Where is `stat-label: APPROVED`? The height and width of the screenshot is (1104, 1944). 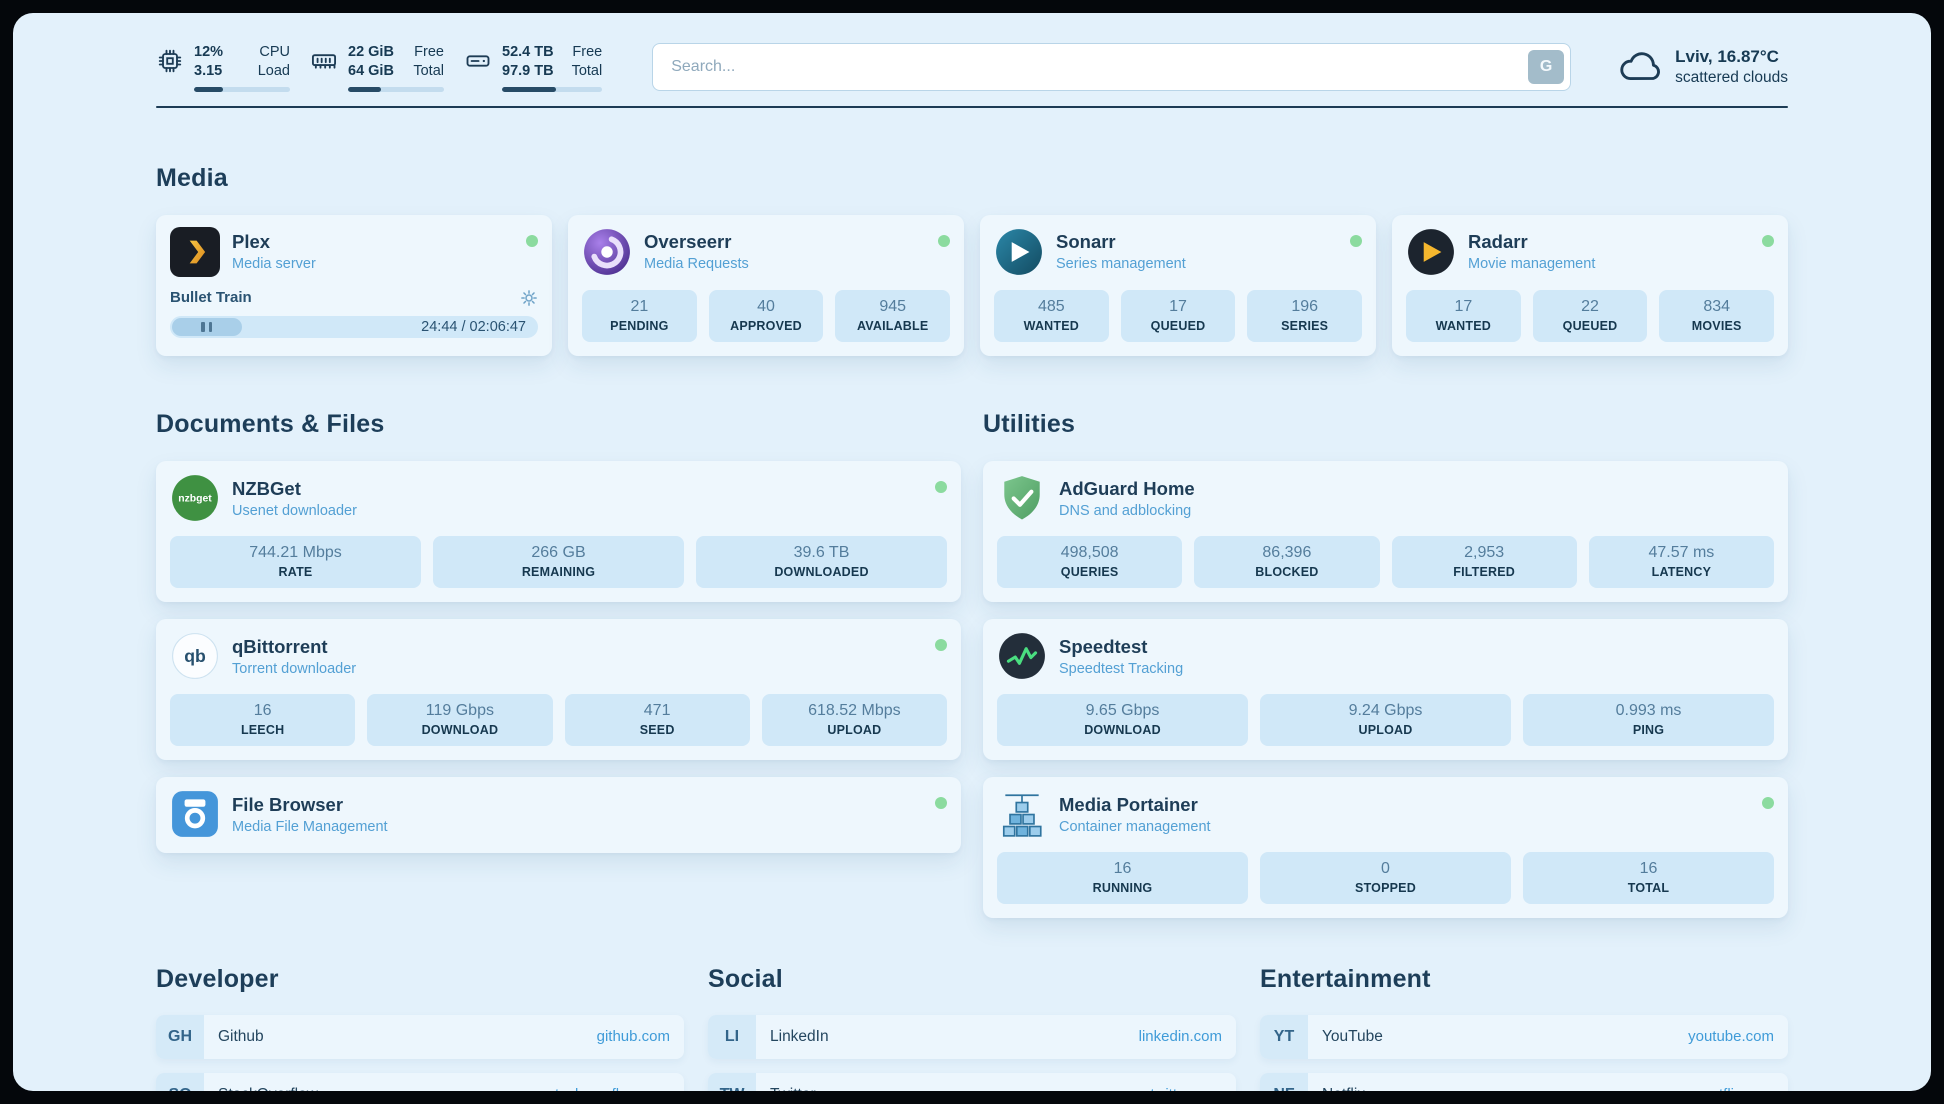
stat-label: APPROVED is located at coordinates (766, 325).